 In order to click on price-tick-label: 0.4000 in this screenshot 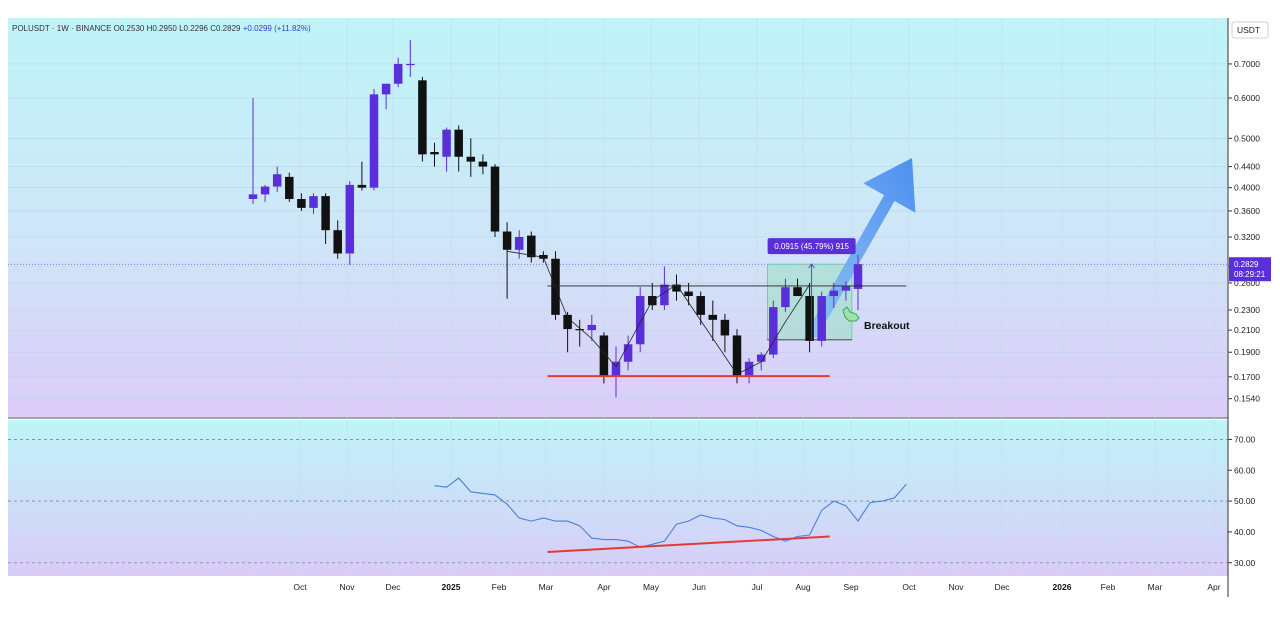, I will do `click(1247, 188)`.